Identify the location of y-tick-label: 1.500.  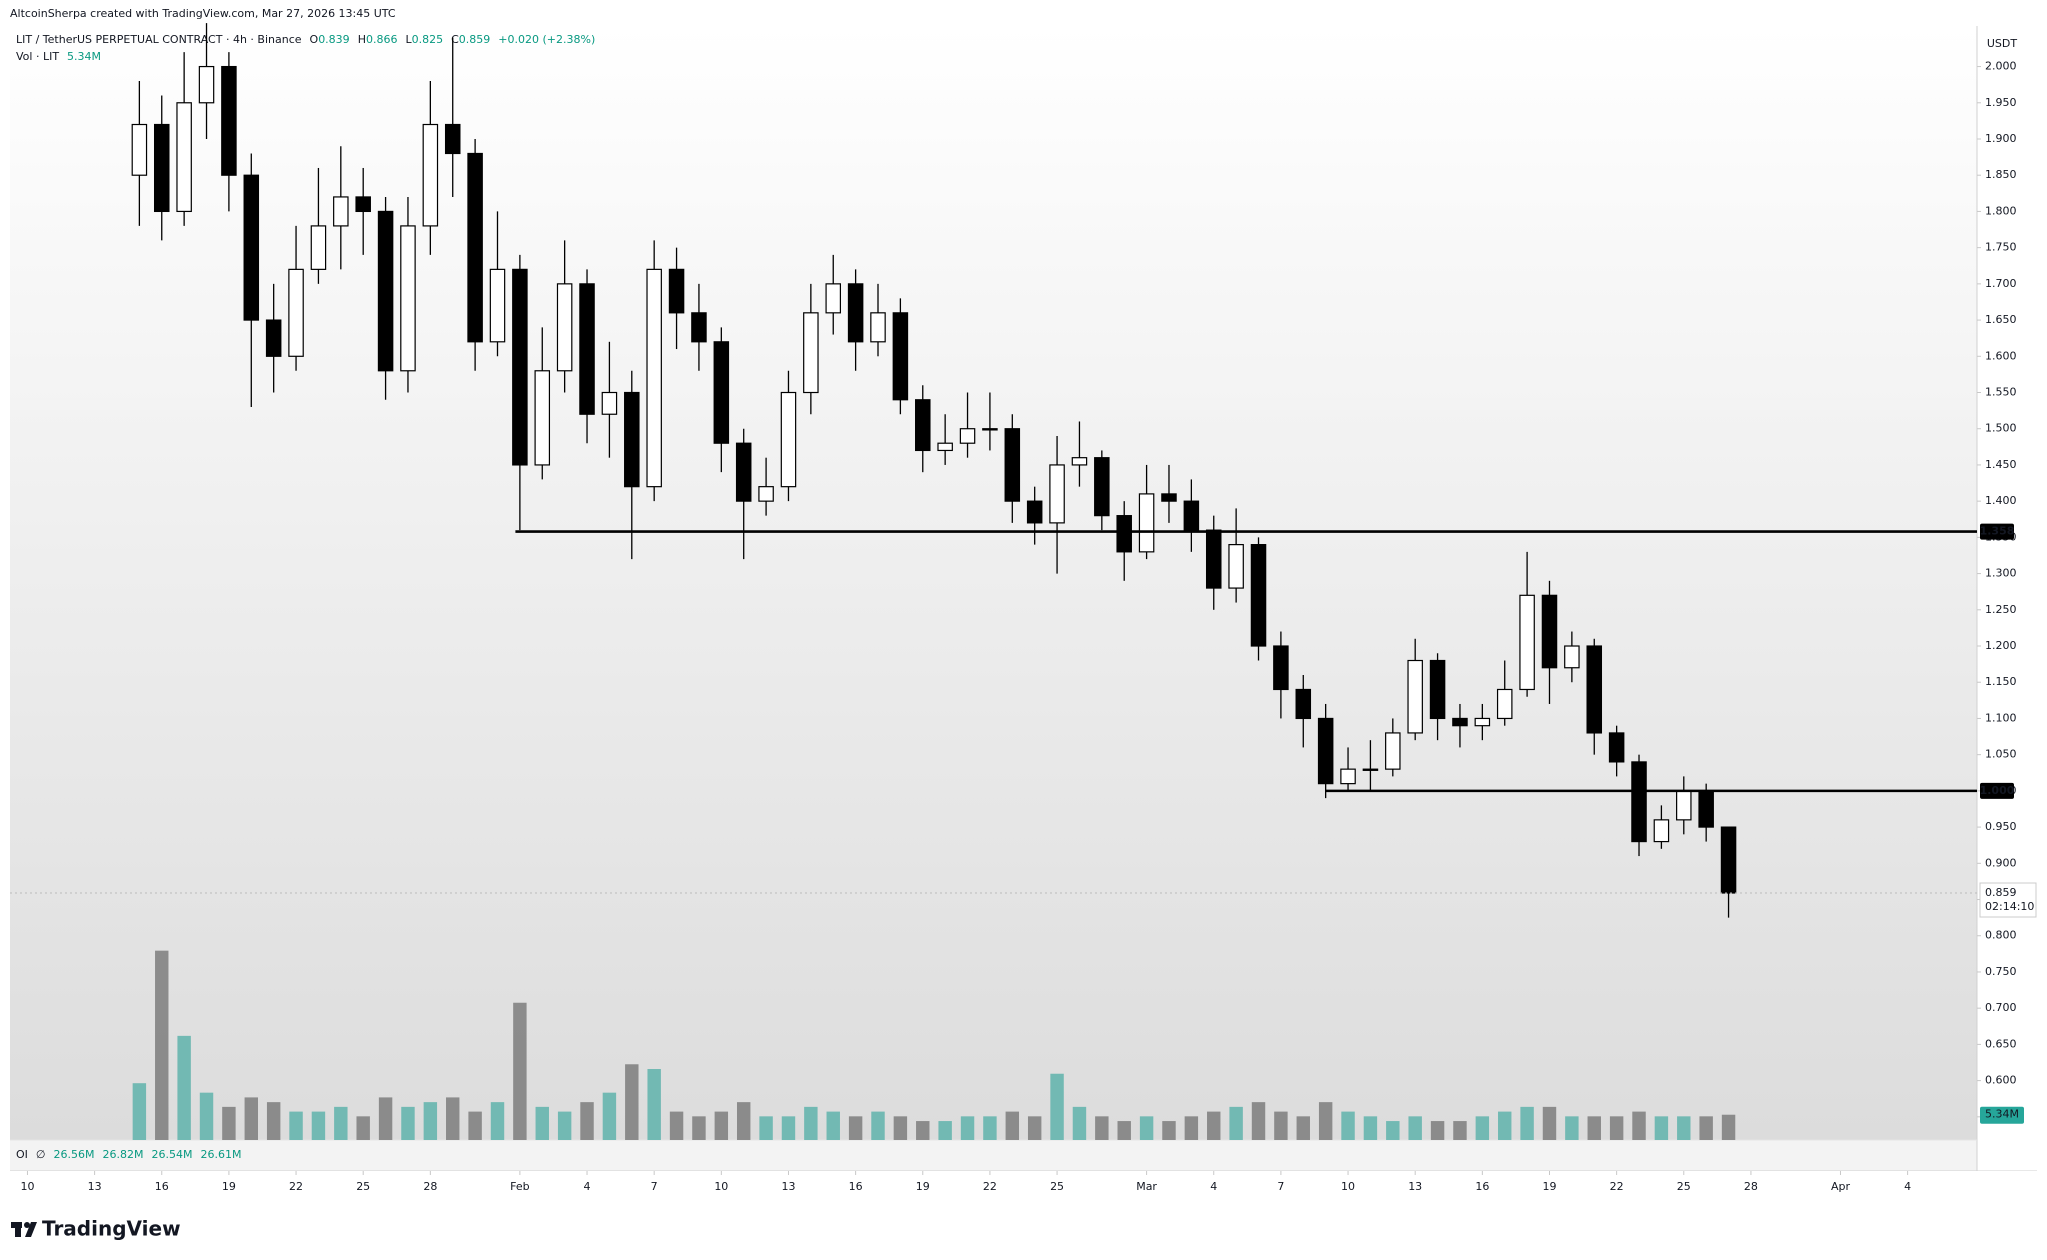
(2001, 428).